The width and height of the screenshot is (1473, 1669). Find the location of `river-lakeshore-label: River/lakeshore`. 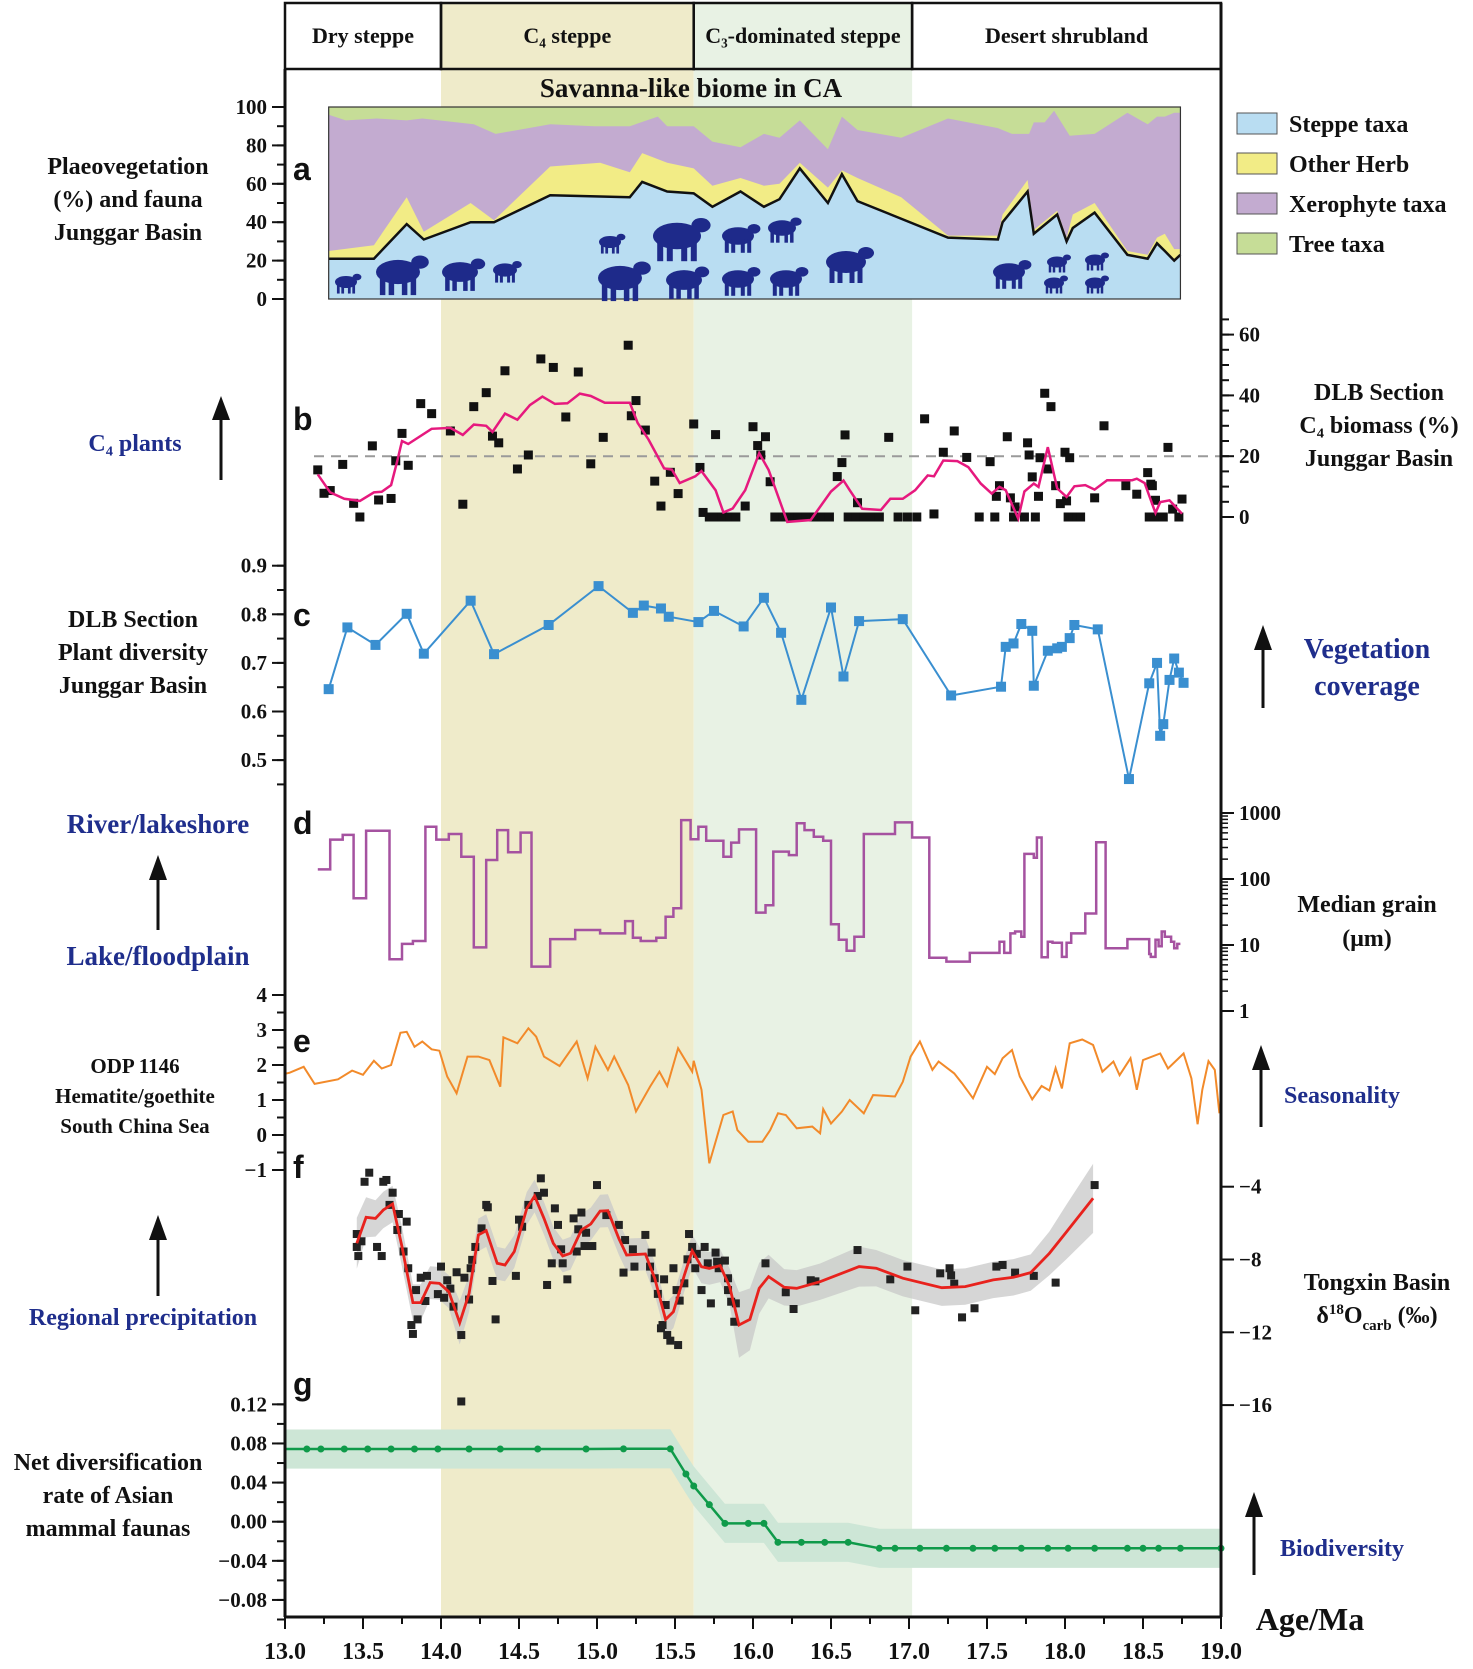

river-lakeshore-label: River/lakeshore is located at coordinates (158, 824).